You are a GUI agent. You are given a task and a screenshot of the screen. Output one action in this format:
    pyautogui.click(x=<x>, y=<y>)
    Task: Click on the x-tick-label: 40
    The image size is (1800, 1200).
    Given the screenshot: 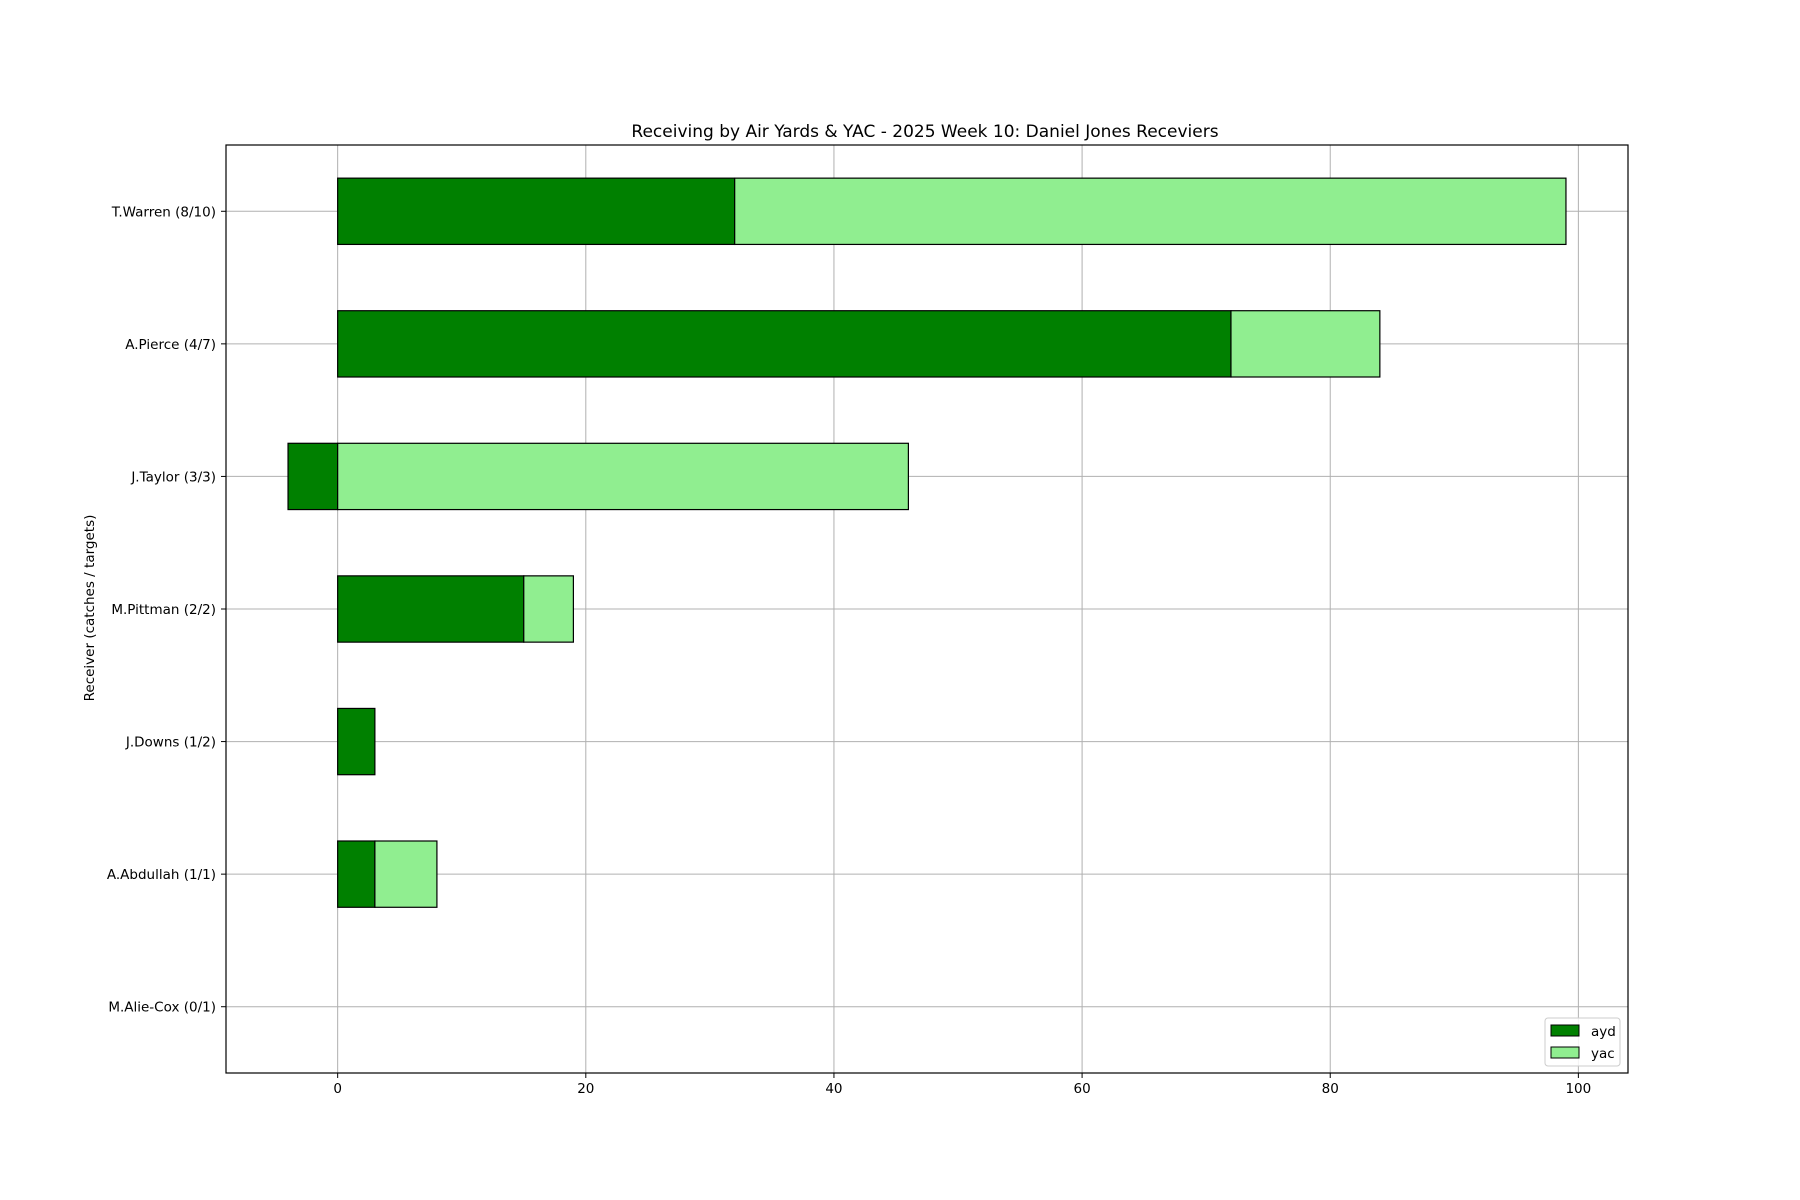 What is the action you would take?
    pyautogui.click(x=833, y=1089)
    